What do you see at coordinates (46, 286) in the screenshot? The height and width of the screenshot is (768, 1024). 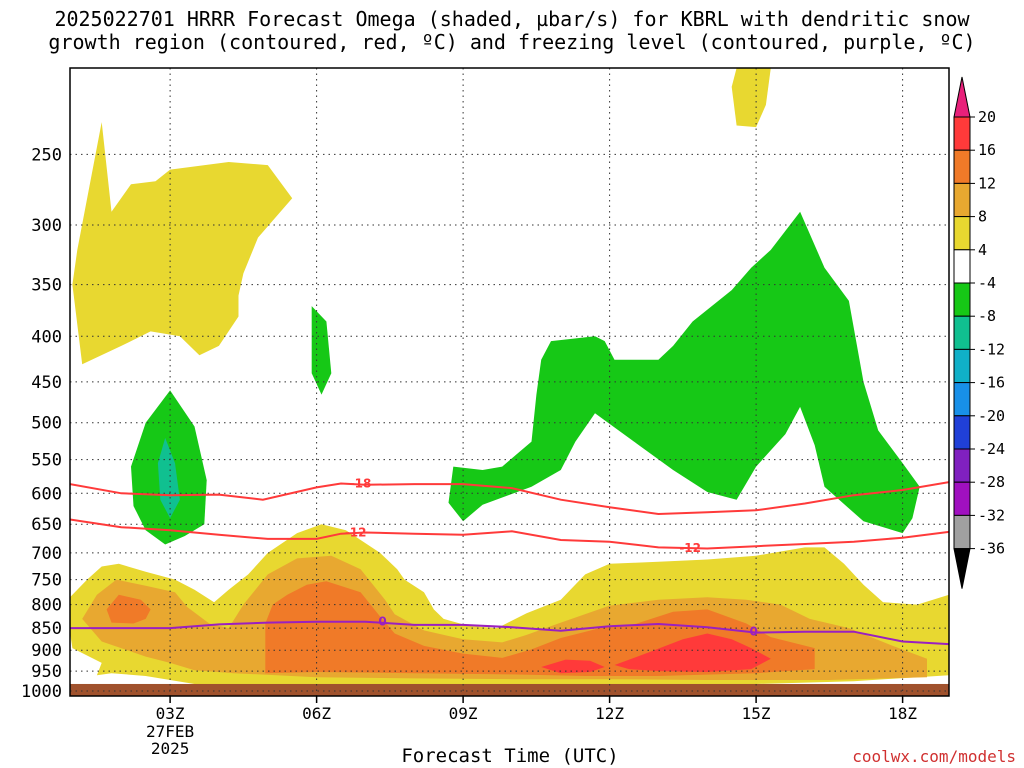 I see `y-tick-label: 350` at bounding box center [46, 286].